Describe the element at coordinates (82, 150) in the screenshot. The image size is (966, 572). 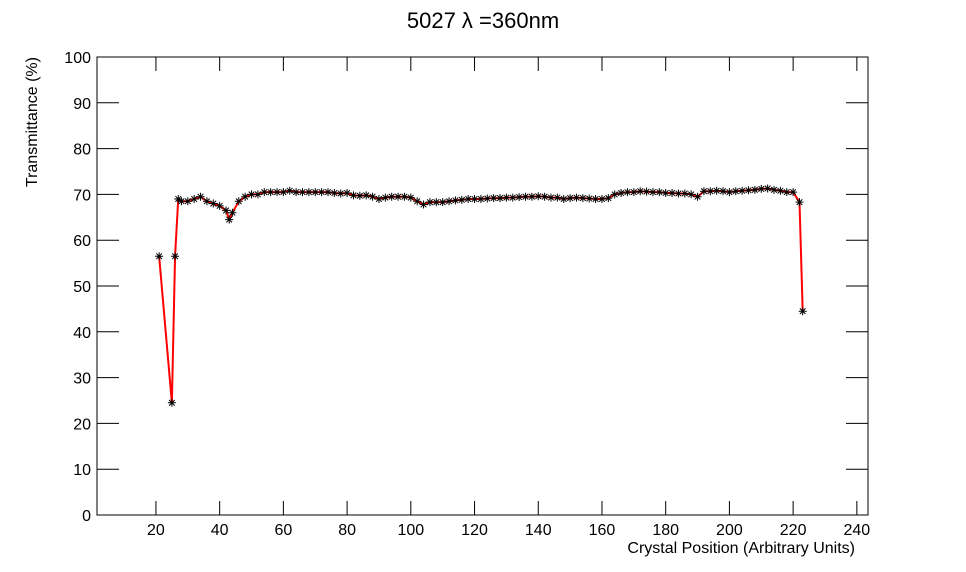
I see `y-tick-label: 80` at that location.